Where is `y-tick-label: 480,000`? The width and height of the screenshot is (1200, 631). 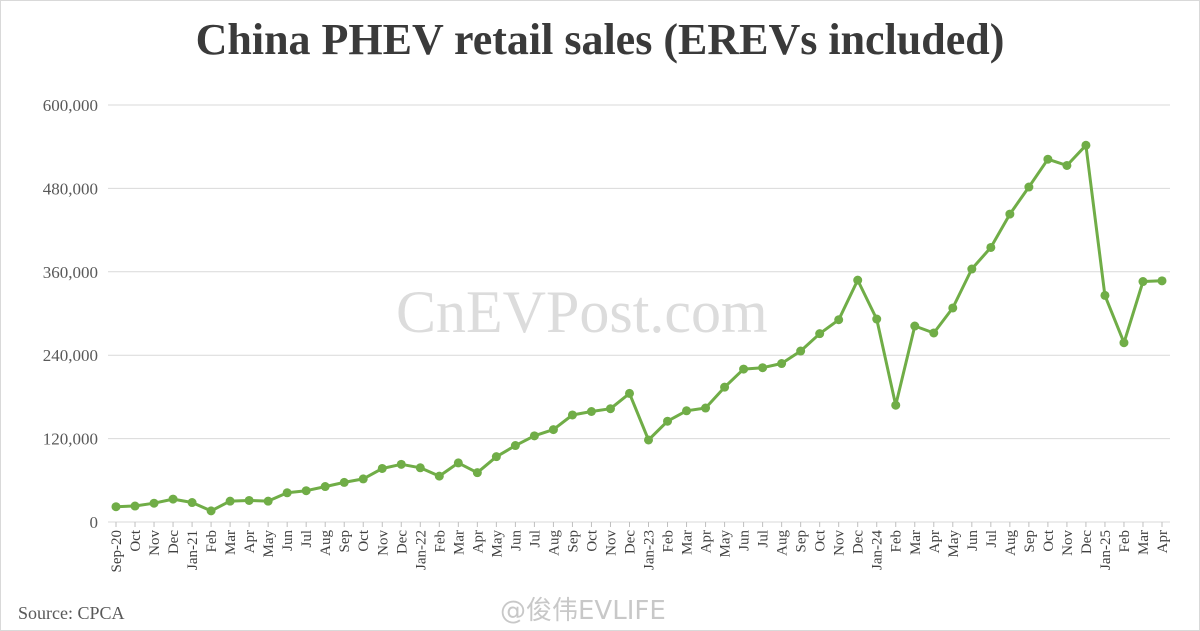 y-tick-label: 480,000 is located at coordinates (70, 188).